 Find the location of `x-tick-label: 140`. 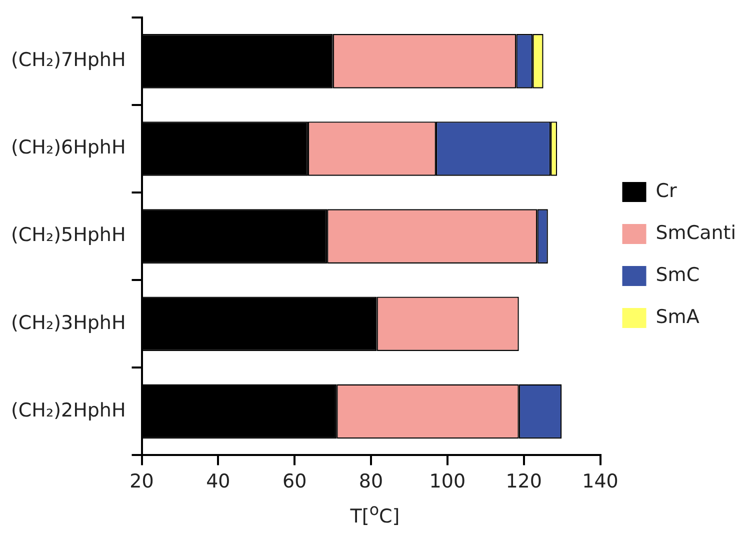

x-tick-label: 140 is located at coordinates (600, 481).